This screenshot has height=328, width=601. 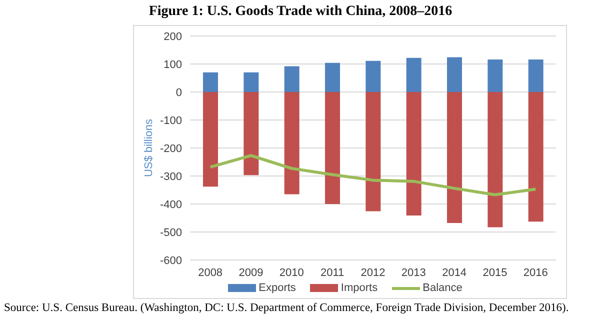 What do you see at coordinates (171, 120) in the screenshot?
I see `y-tick-label: -100` at bounding box center [171, 120].